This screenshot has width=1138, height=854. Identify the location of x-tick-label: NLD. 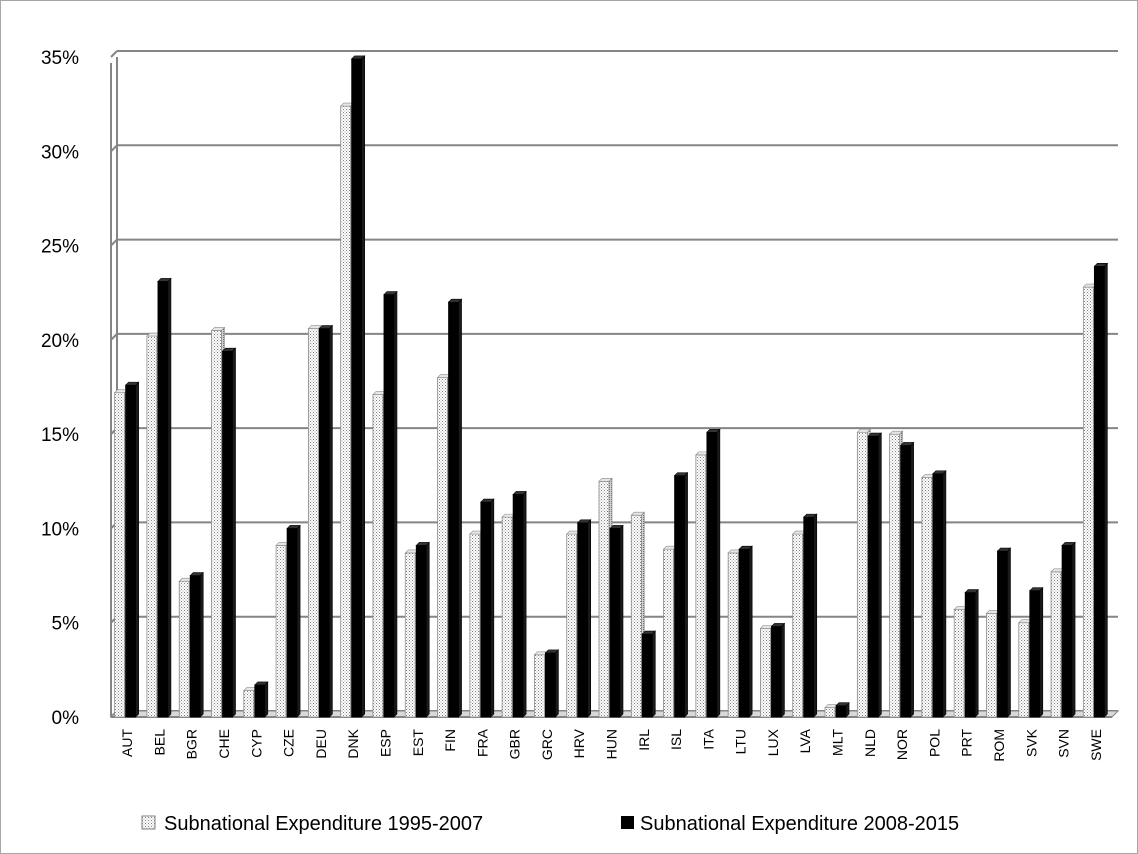
(870, 743).